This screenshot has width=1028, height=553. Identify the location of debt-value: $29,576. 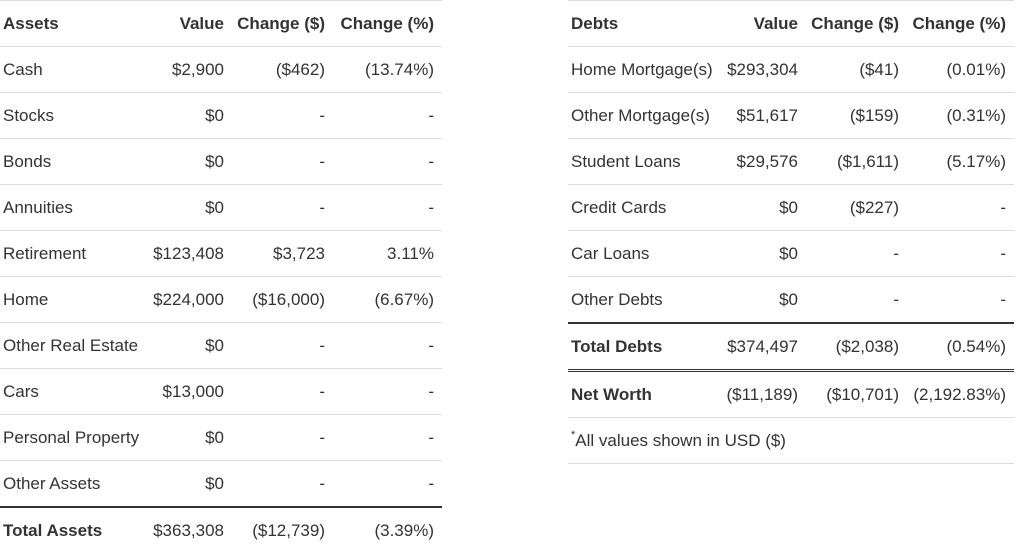
(764, 161).